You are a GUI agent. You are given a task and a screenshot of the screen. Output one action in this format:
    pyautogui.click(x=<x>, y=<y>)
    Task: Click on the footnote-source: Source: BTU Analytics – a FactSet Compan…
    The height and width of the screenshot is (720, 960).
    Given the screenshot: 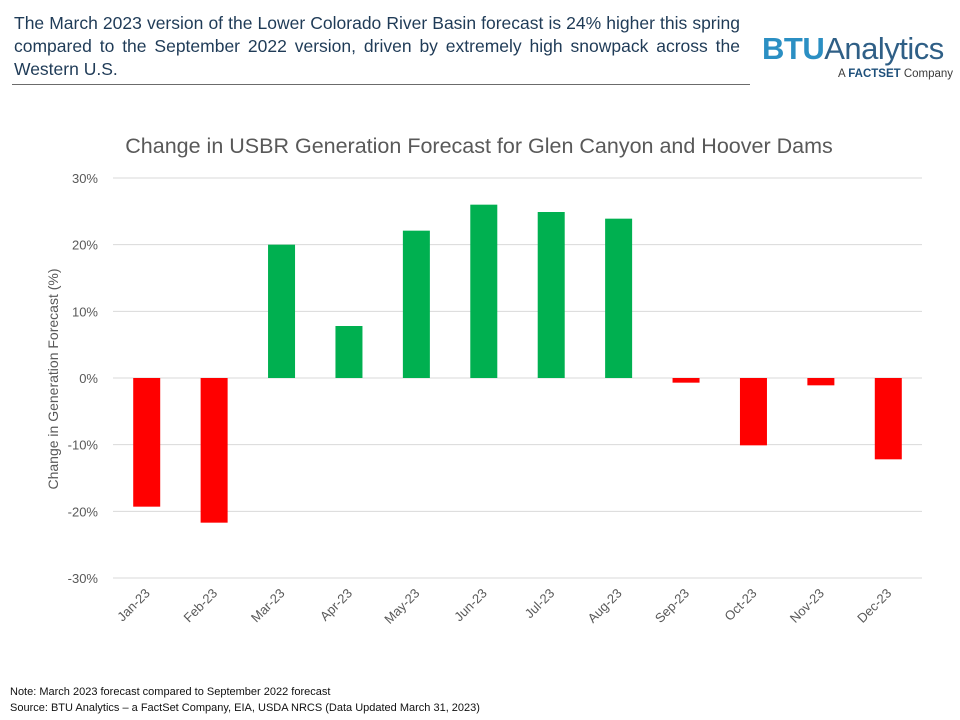 What is the action you would take?
    pyautogui.click(x=245, y=708)
    